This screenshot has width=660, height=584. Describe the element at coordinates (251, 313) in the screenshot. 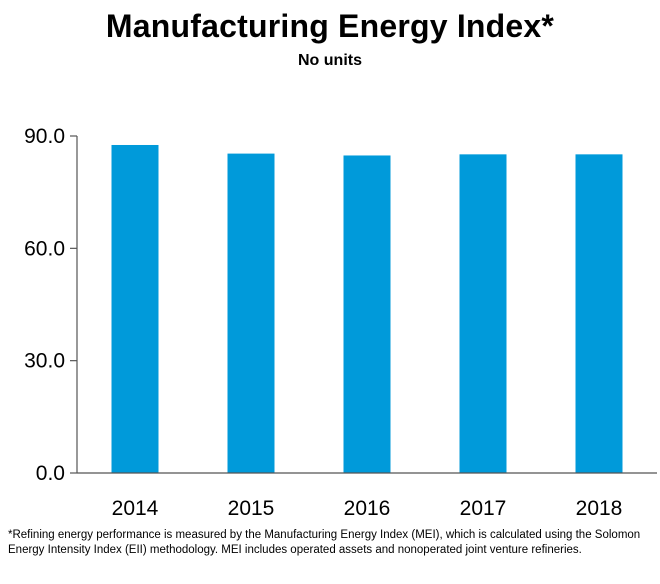

I see `bar-2015` at that location.